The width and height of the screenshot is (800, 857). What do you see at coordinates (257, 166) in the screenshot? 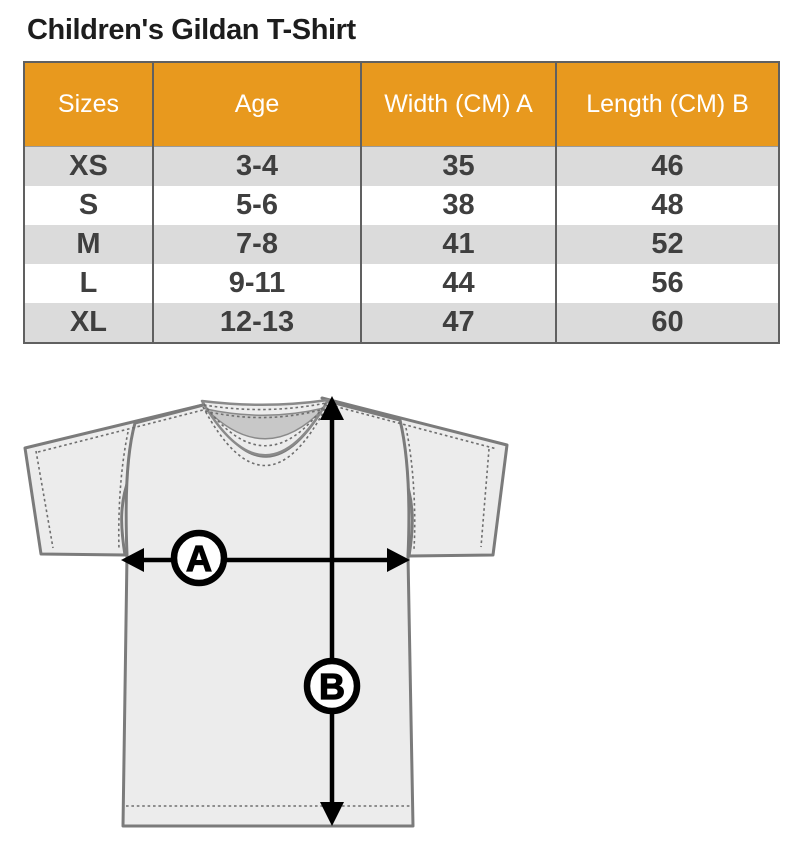
I see `cell-age: 3-4` at bounding box center [257, 166].